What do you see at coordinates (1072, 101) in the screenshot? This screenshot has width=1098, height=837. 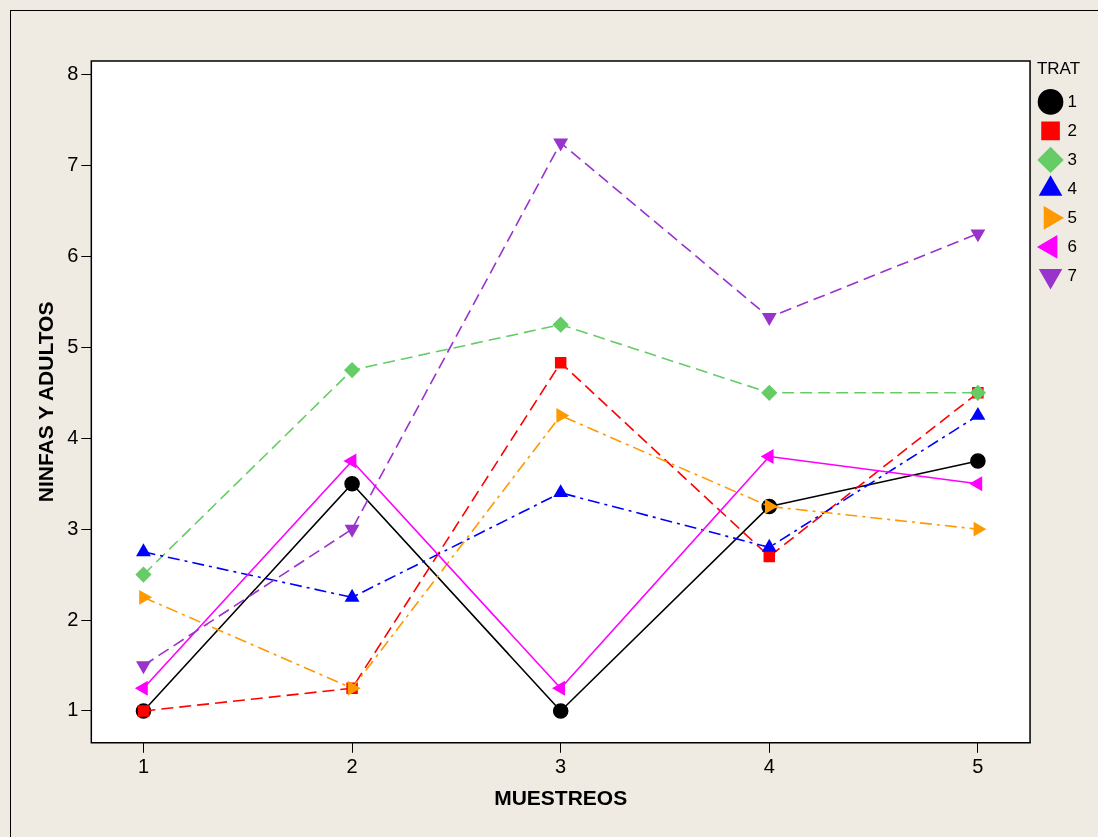 I see `legend-label: 1` at bounding box center [1072, 101].